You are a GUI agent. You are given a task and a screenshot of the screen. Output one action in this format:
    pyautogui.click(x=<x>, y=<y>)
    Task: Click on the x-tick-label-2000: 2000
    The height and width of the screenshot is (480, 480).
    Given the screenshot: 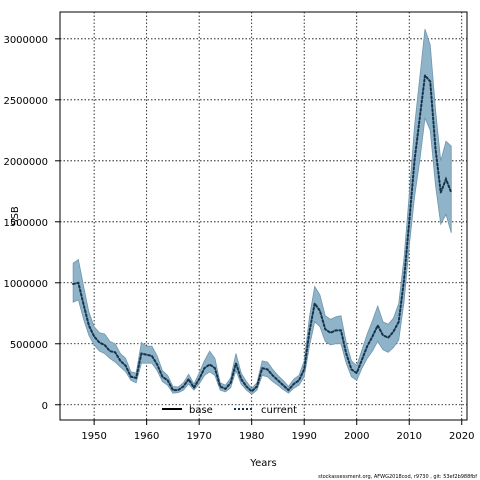 What is the action you would take?
    pyautogui.click(x=356, y=436)
    